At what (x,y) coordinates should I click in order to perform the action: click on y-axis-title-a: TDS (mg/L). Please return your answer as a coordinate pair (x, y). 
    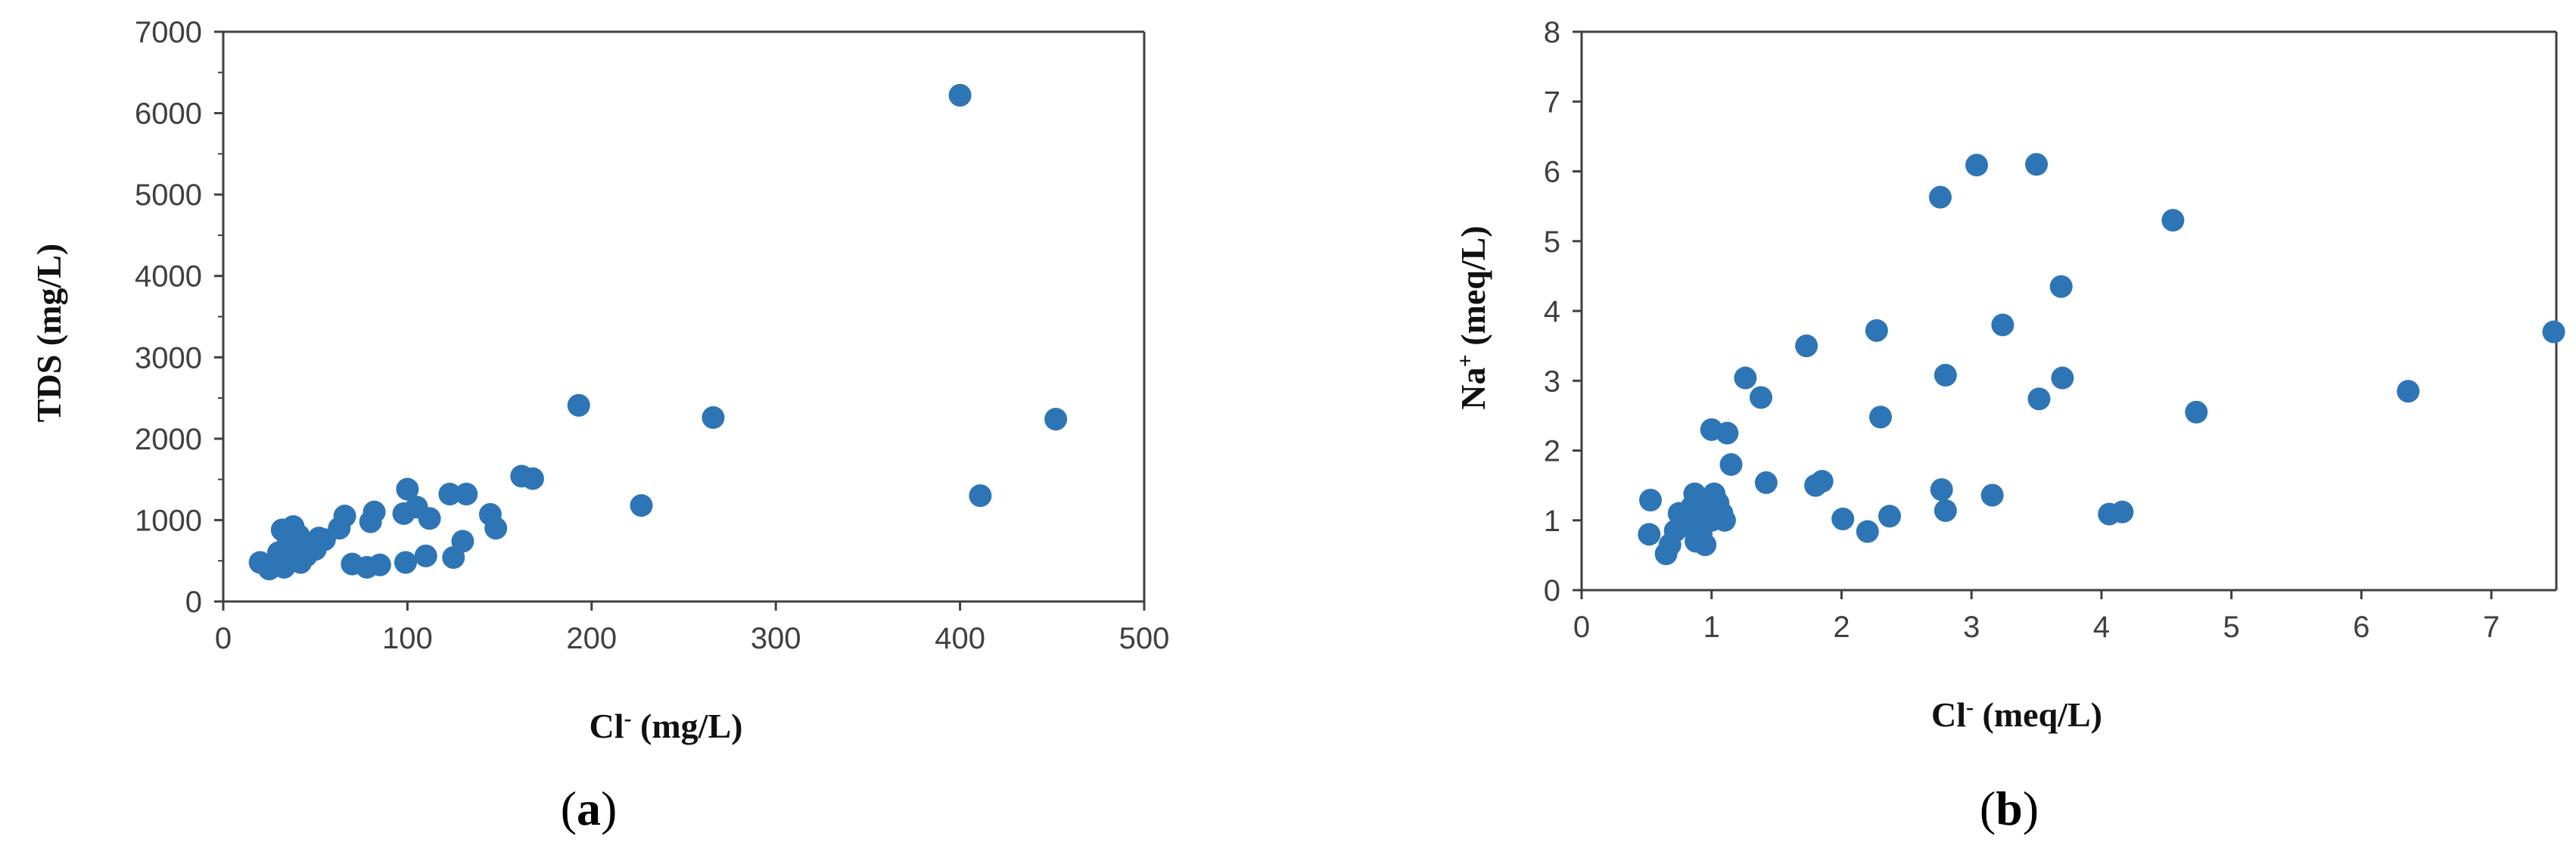
    Looking at the image, I should click on (49, 333).